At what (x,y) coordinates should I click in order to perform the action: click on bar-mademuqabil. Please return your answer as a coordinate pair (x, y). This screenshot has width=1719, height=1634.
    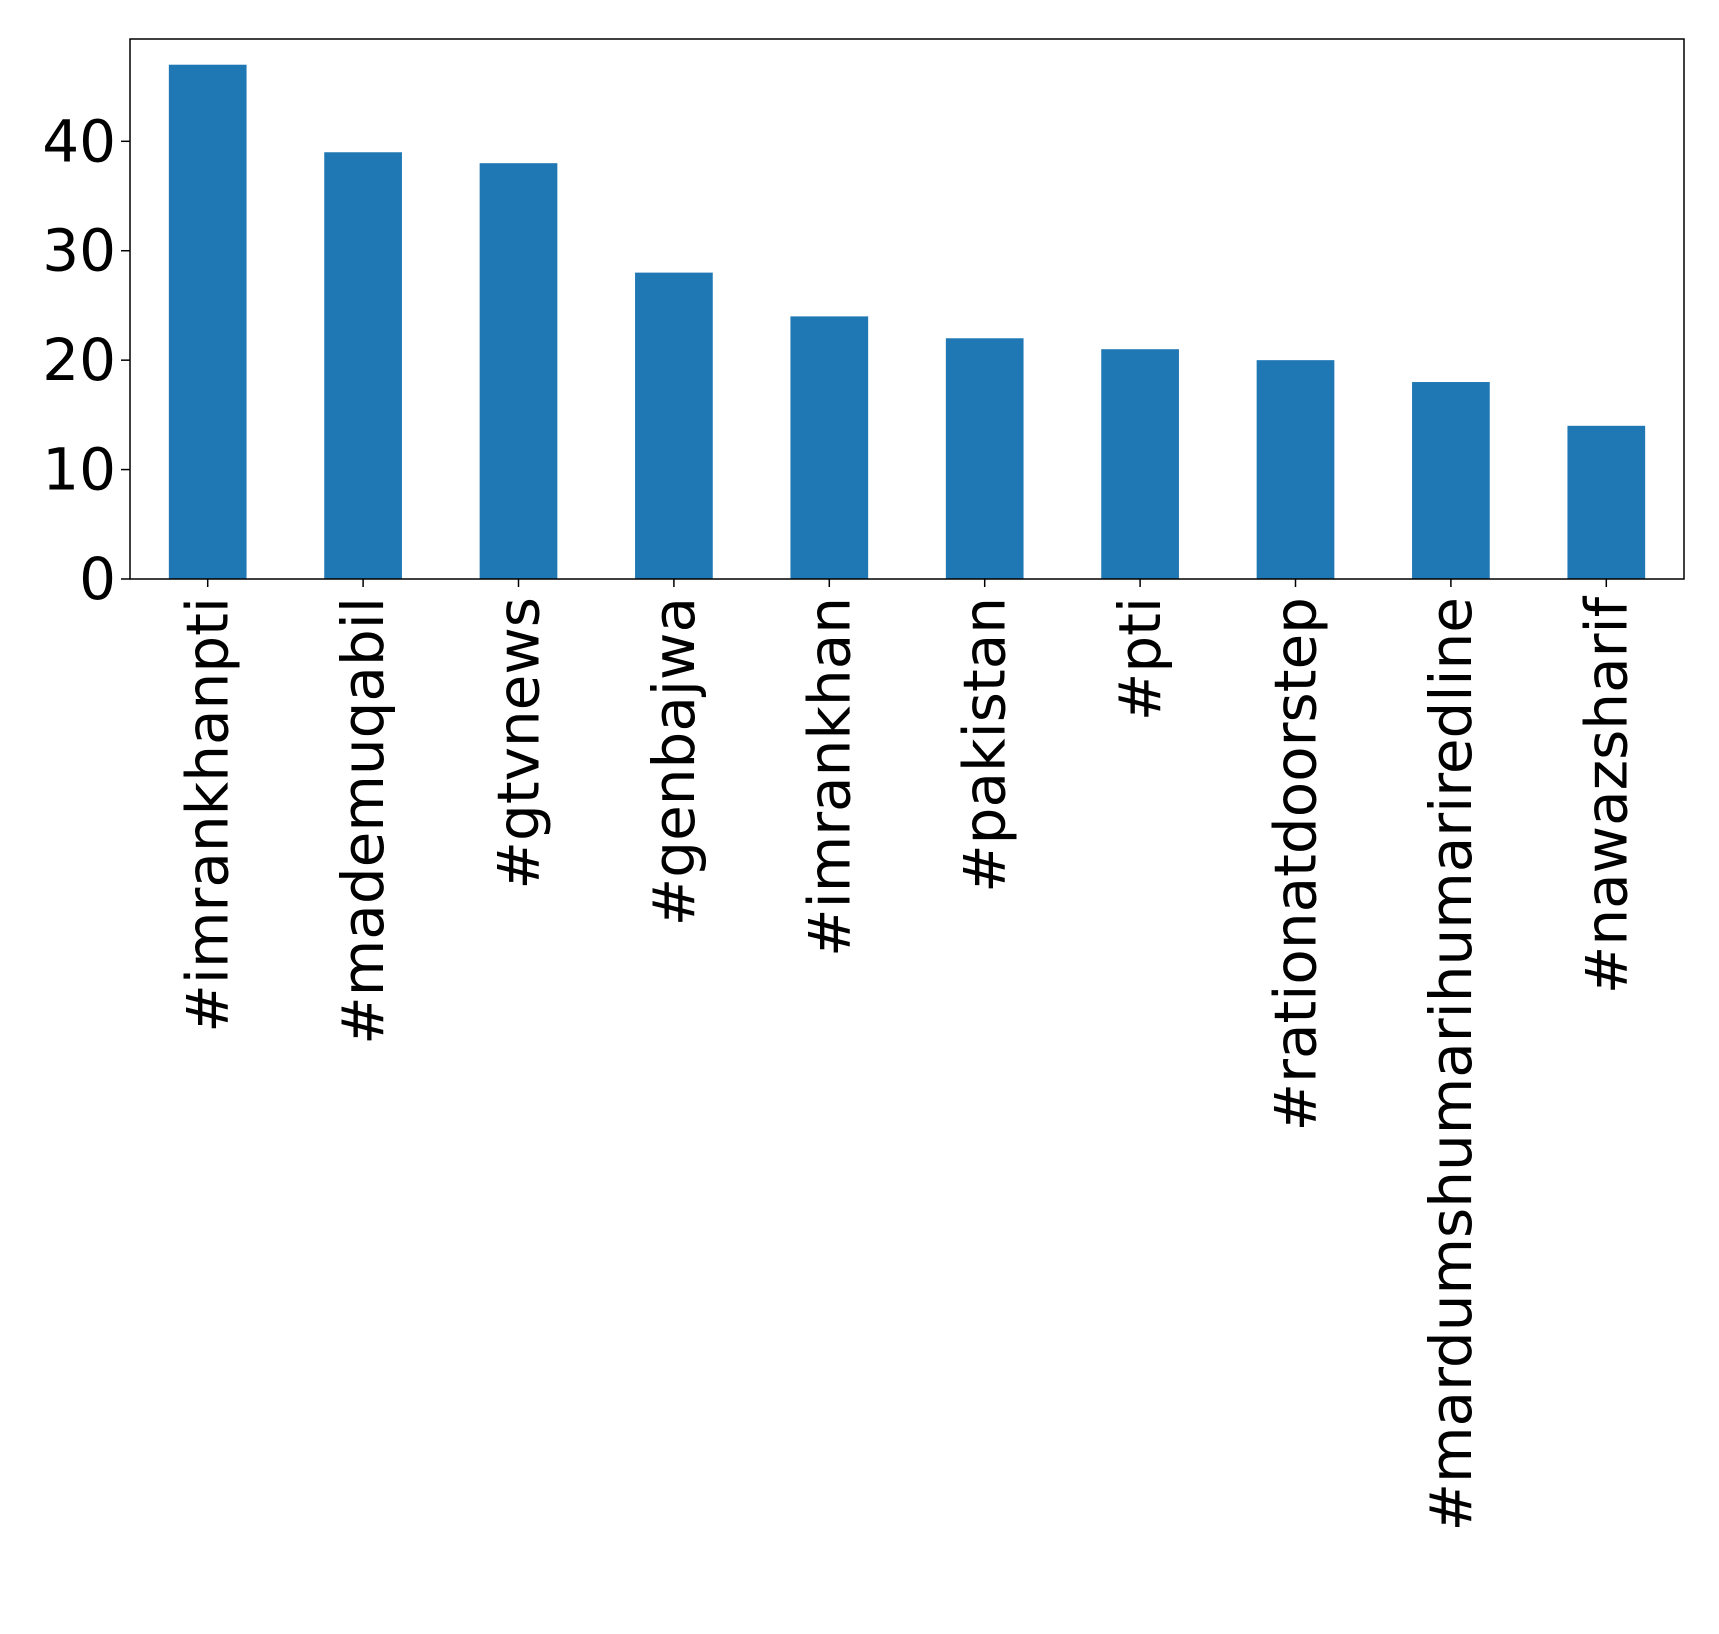
    Looking at the image, I should click on (363, 366).